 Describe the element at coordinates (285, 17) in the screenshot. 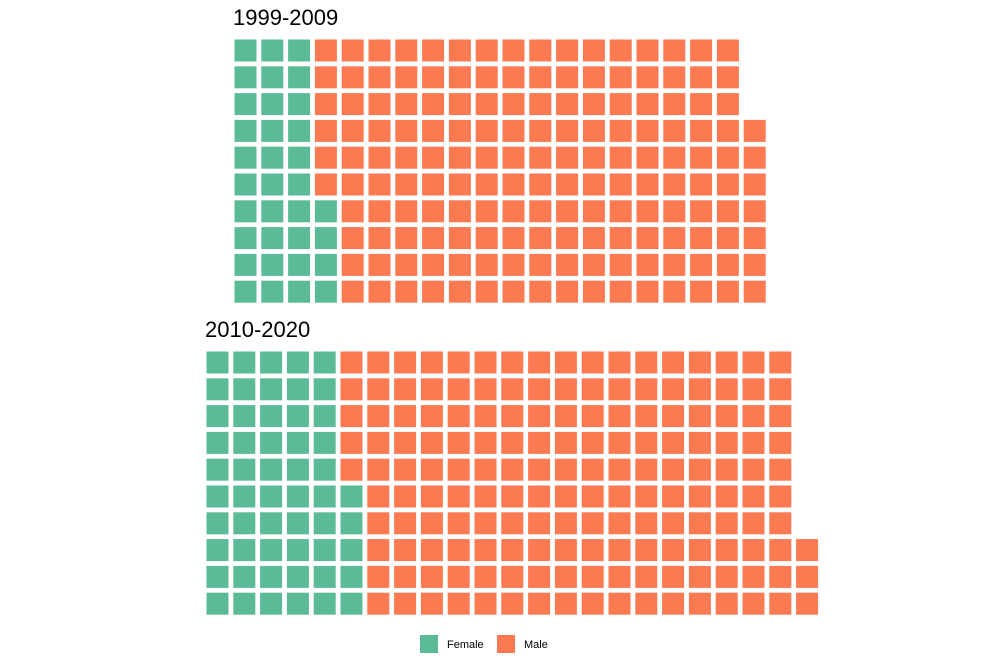

I see `panel-title: 1999-2009` at that location.